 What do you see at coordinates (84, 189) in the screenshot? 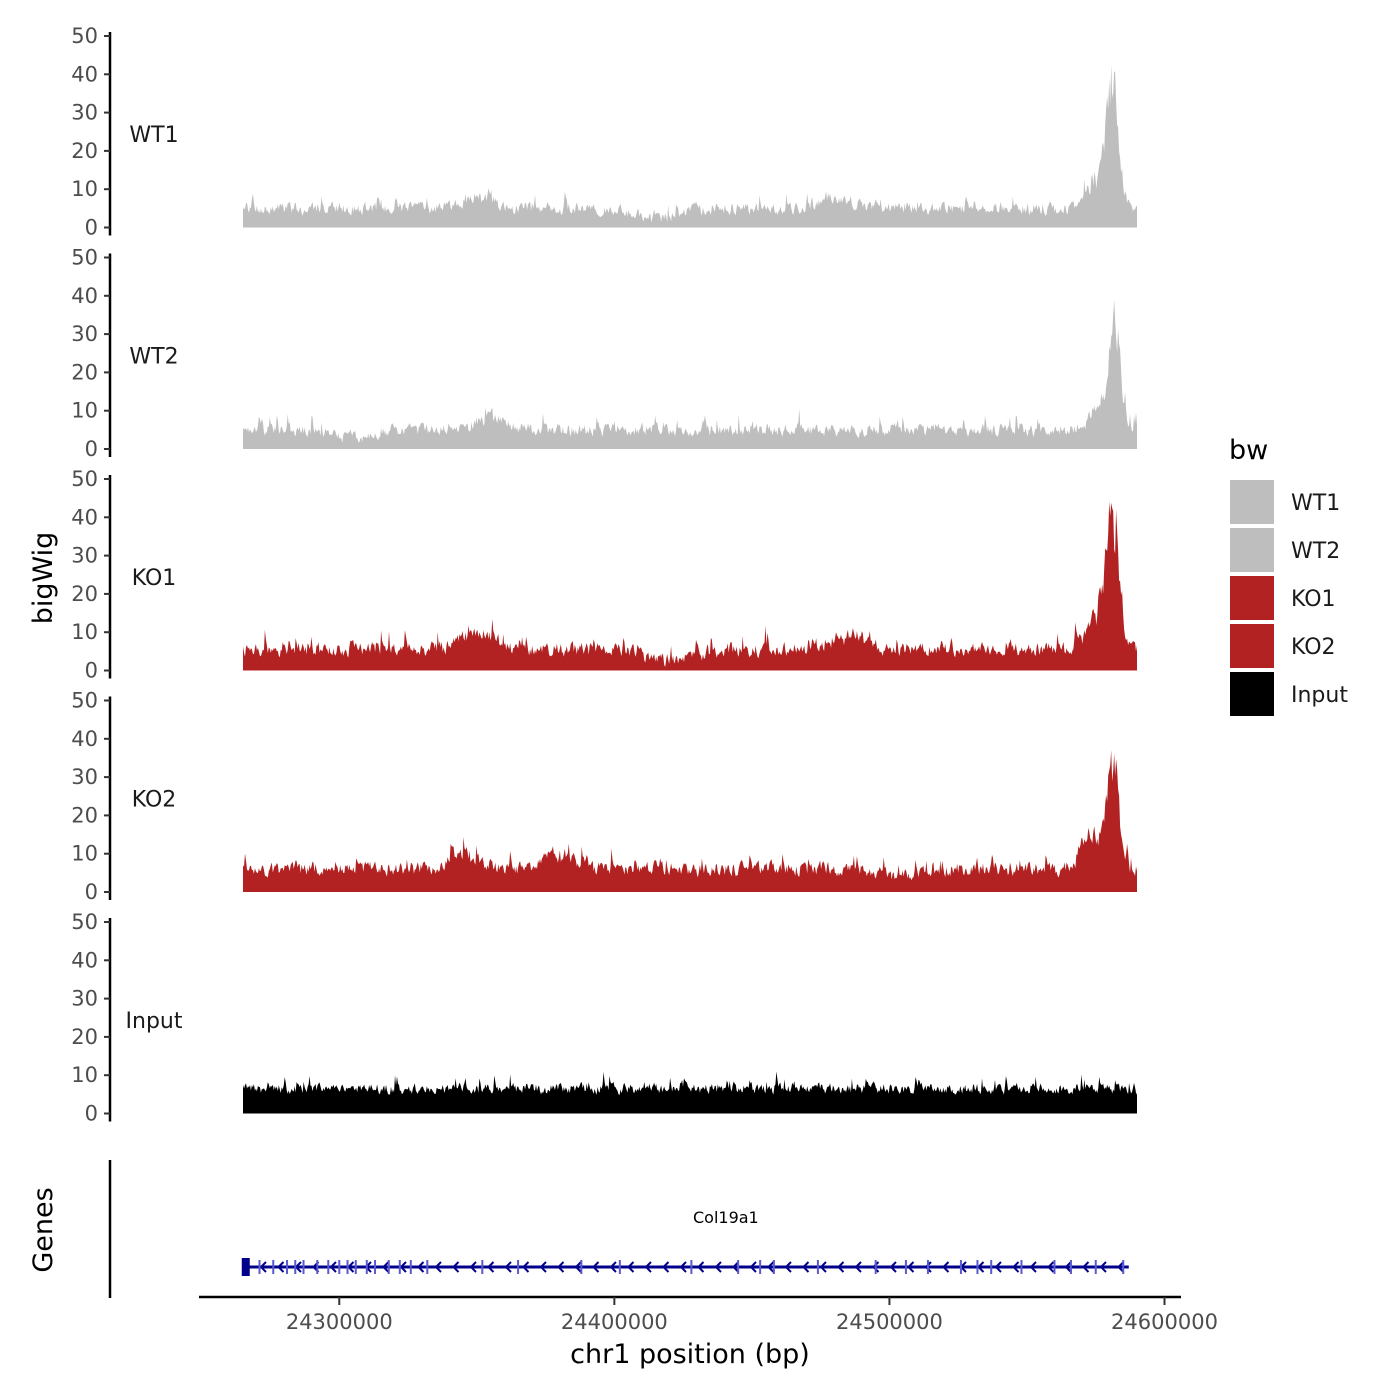
I see `y-tick-label-wt1: 10` at bounding box center [84, 189].